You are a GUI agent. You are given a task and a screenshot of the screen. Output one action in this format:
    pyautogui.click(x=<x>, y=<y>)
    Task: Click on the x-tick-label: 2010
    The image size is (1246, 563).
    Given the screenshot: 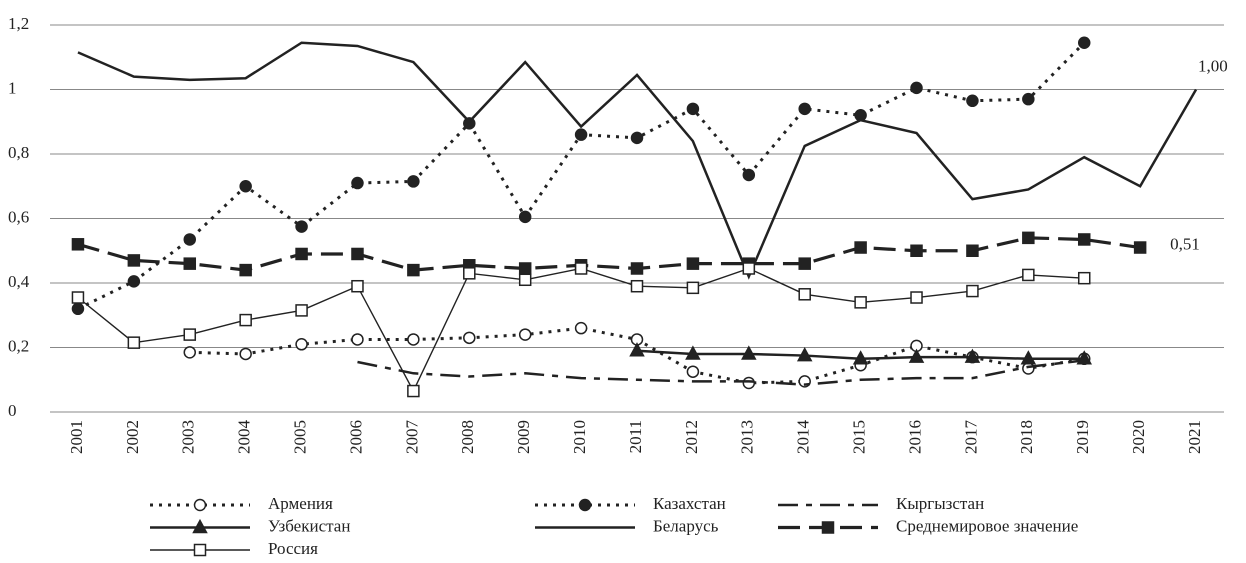 What is the action you would take?
    pyautogui.click(x=579, y=437)
    